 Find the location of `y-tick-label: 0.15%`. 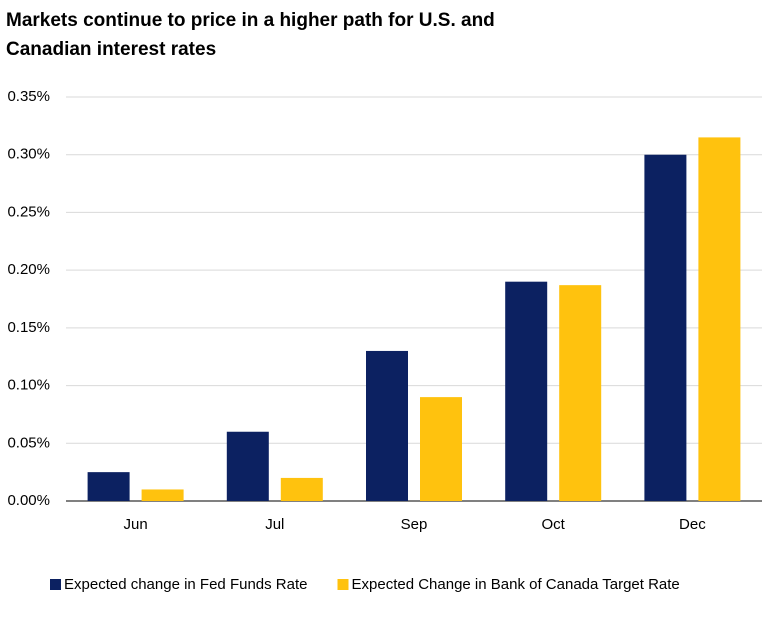

y-tick-label: 0.15% is located at coordinates (28, 327).